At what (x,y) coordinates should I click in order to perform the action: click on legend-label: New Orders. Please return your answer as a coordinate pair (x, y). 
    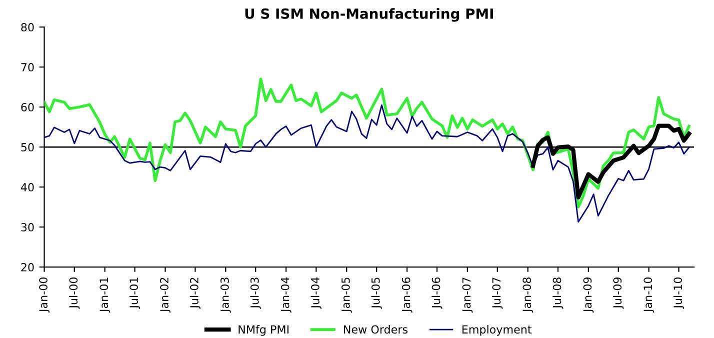
    Looking at the image, I should click on (376, 329).